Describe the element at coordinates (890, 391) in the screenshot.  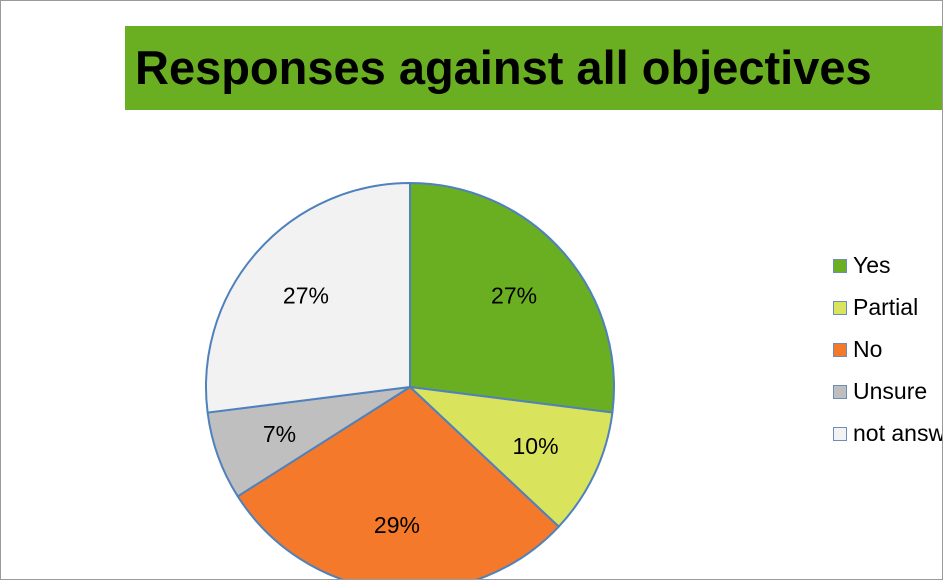
I see `legend-label: Unsure` at that location.